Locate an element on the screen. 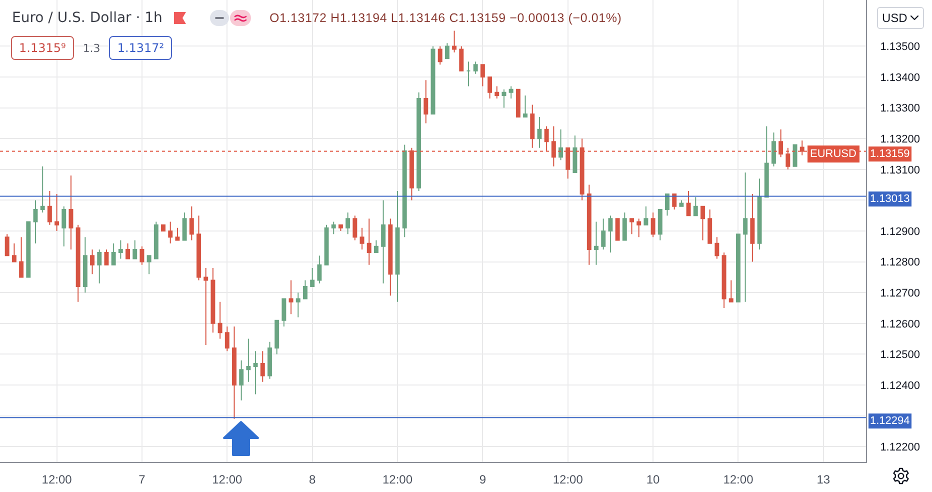  y-tick-label: 1.13200 is located at coordinates (900, 139).